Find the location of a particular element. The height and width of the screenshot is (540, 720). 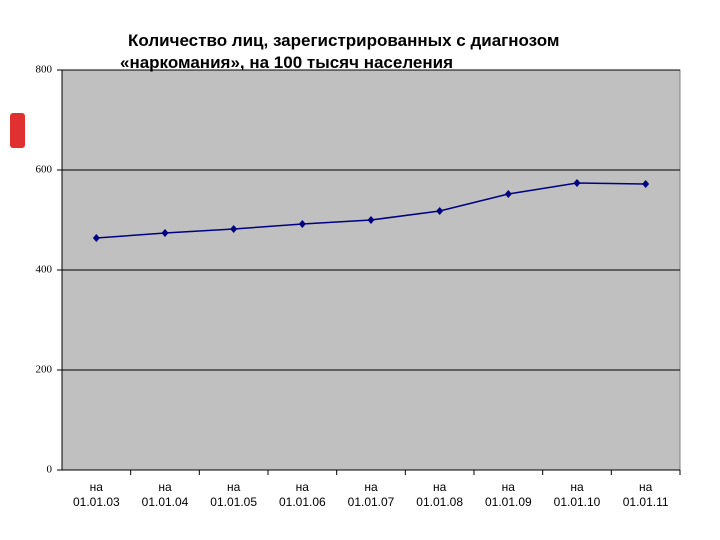

x-tick-label: на 01.01.03 is located at coordinates (96, 494).